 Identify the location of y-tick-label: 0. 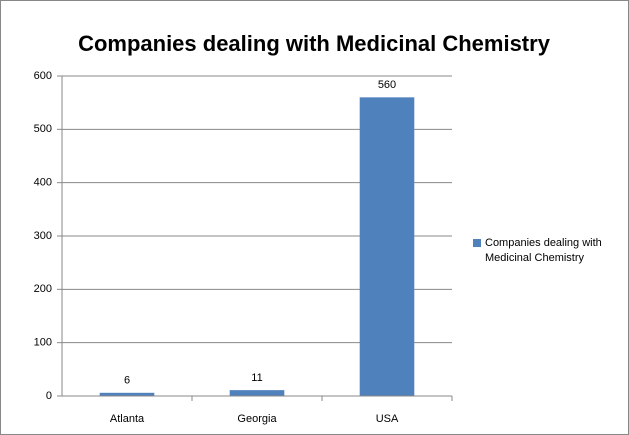
(49, 396).